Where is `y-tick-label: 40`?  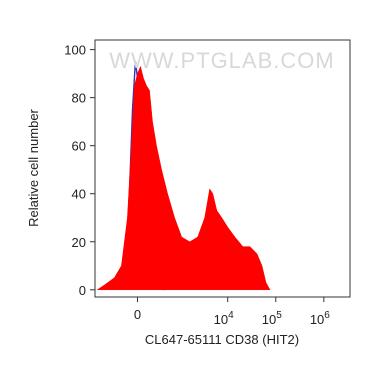 y-tick-label: 40 is located at coordinates (79, 194).